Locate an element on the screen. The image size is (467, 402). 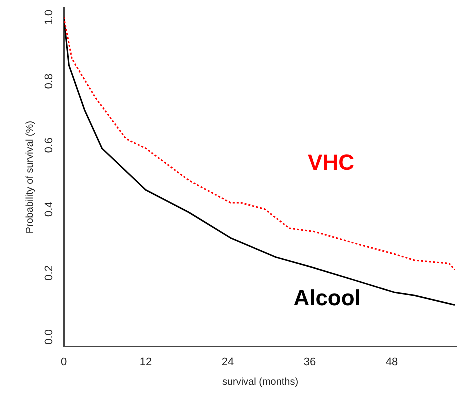
y-tick-label: 0.0 is located at coordinates (50, 337).